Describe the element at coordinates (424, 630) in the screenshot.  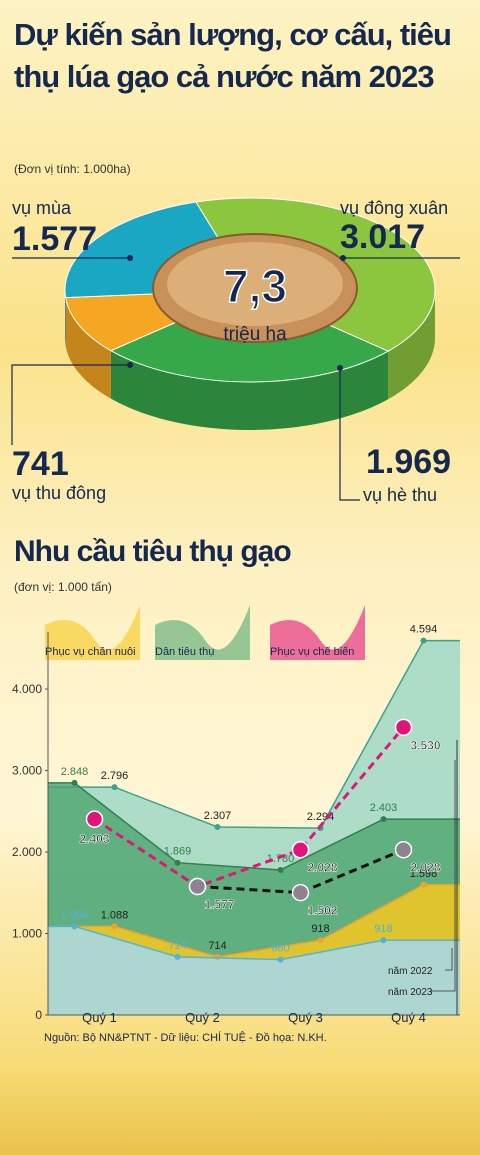
I see `value-label: 4.594` at that location.